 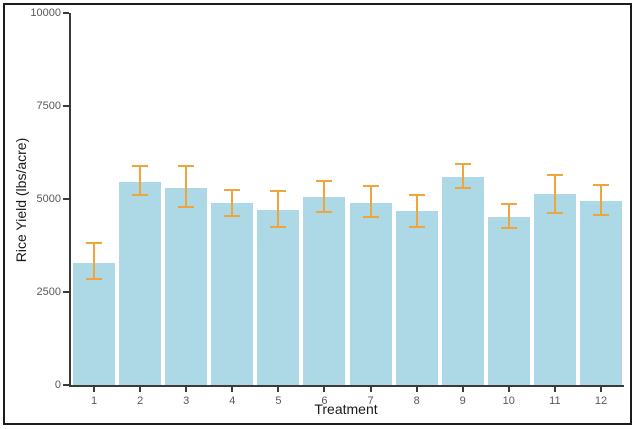 I want to click on y-axis-tick-label: 7500, so click(x=48, y=106).